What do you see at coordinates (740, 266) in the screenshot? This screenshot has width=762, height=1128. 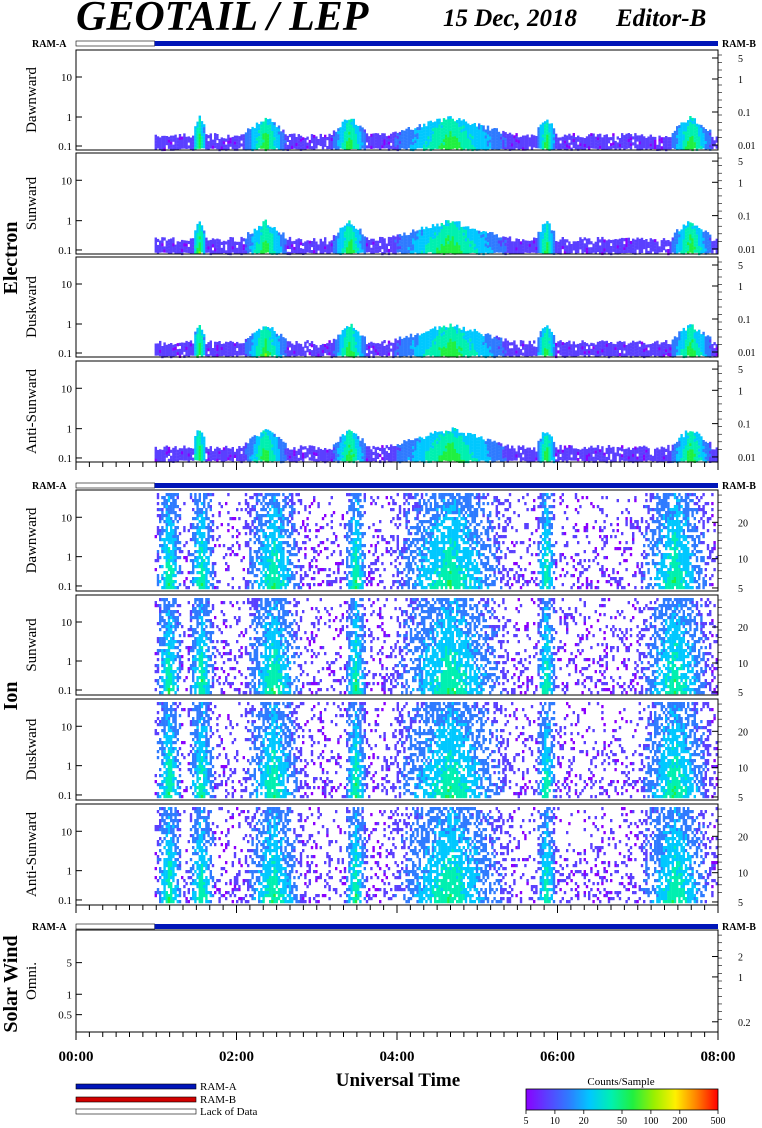 I see `right-tick-label: 5` at bounding box center [740, 266].